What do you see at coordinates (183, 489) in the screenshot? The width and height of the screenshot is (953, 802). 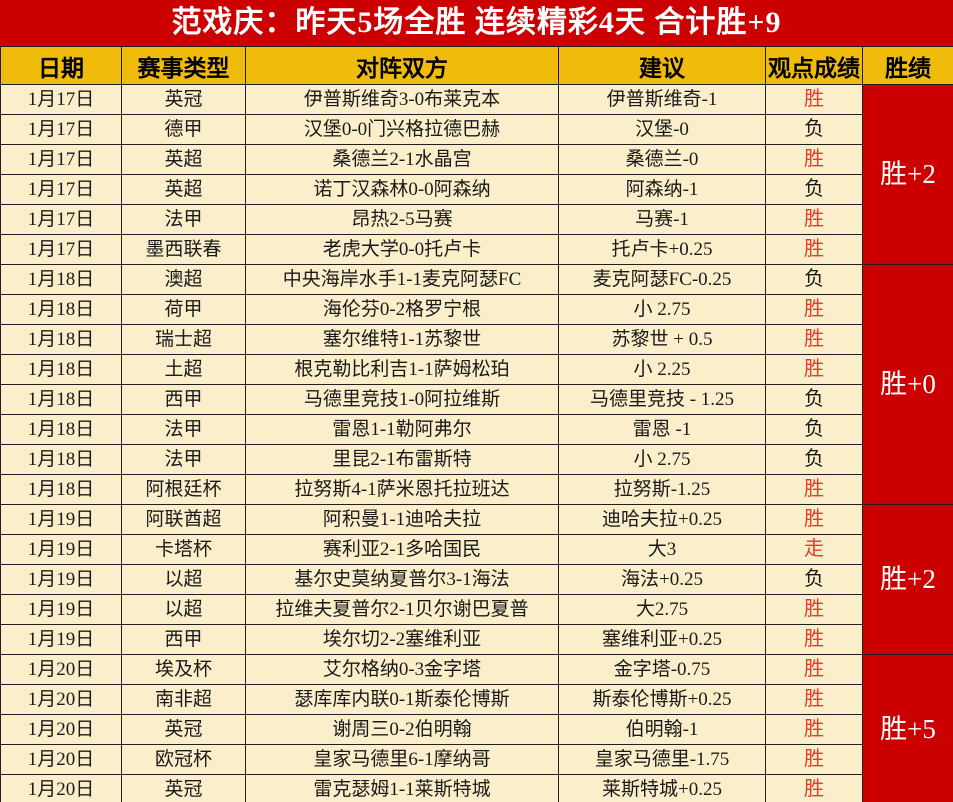 I see `cell-league: 阿根廷杯` at bounding box center [183, 489].